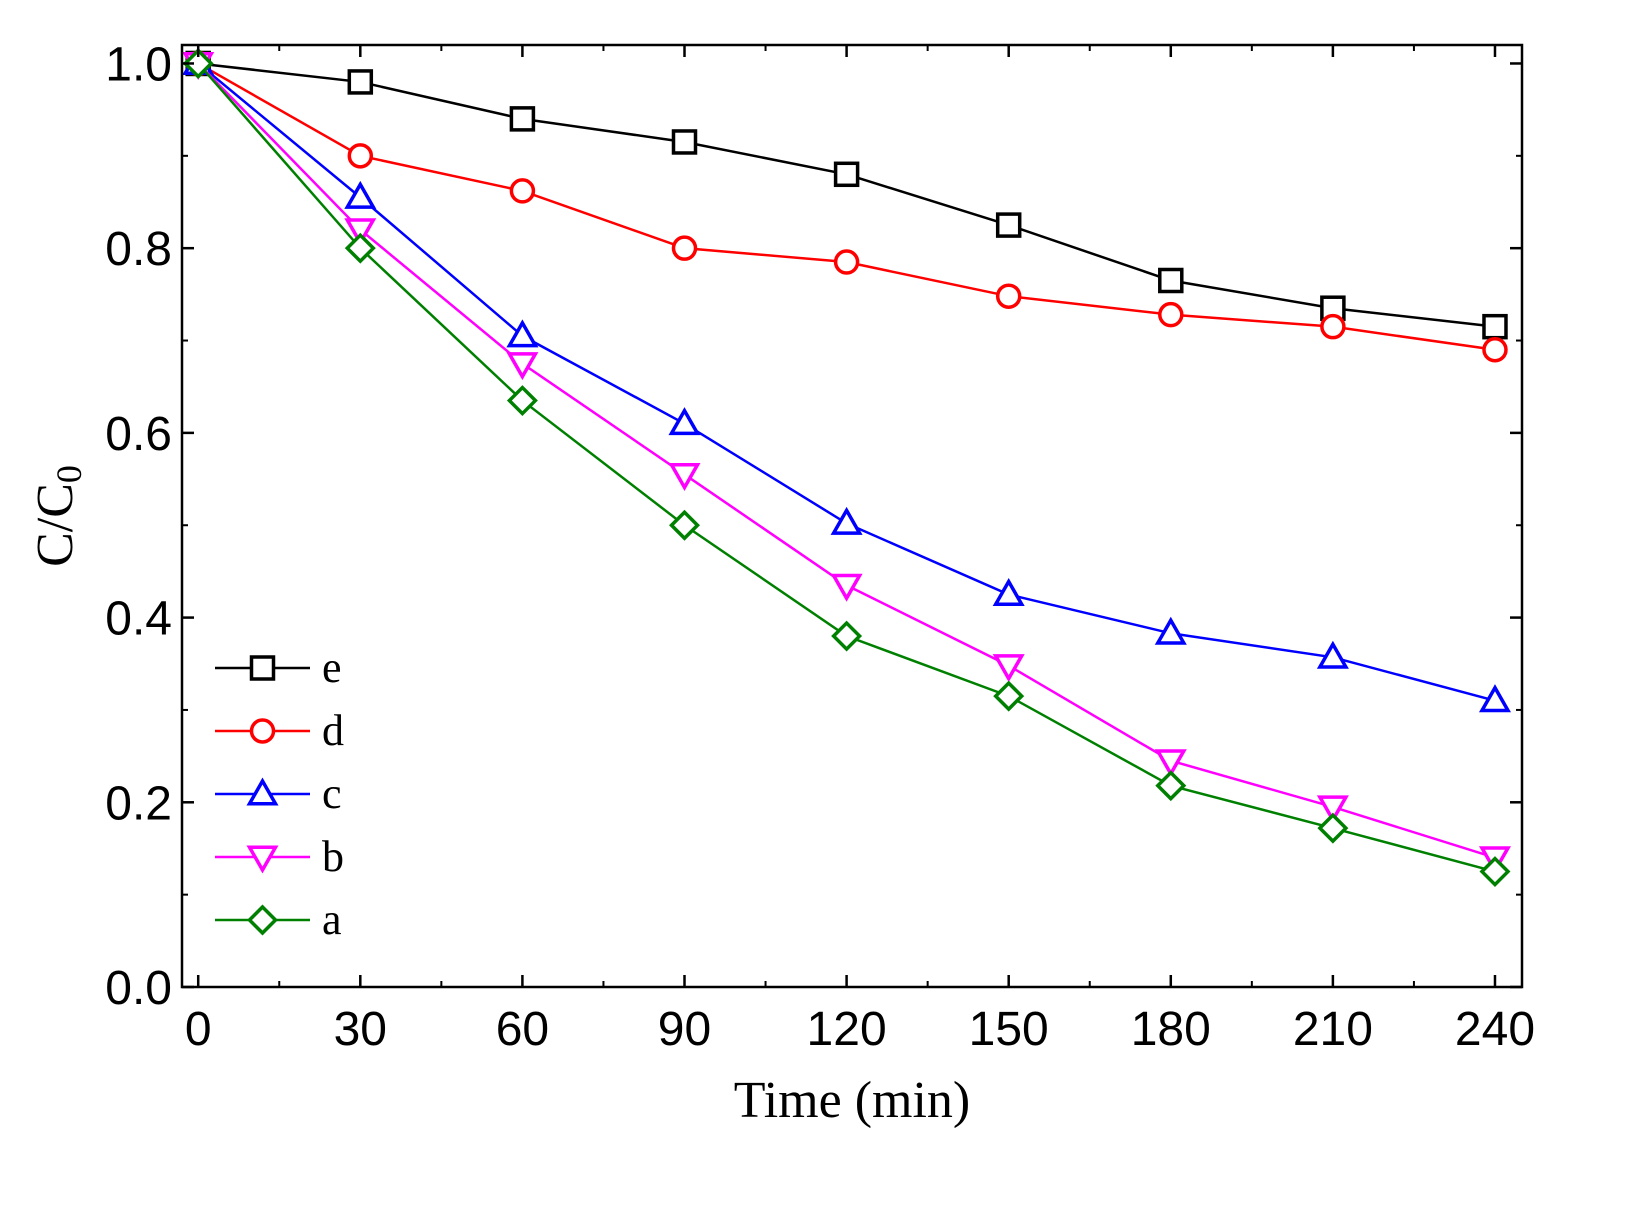 This screenshot has height=1219, width=1644. I want to click on x-tick-label: 150, so click(1009, 1029).